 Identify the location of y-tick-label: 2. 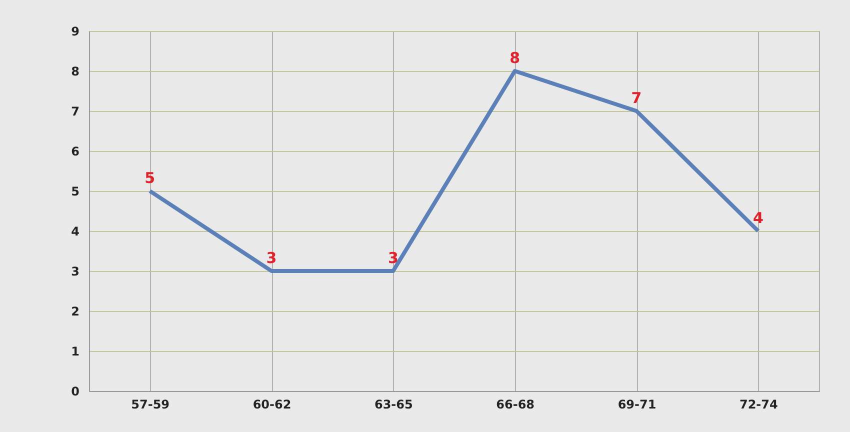
(75, 311).